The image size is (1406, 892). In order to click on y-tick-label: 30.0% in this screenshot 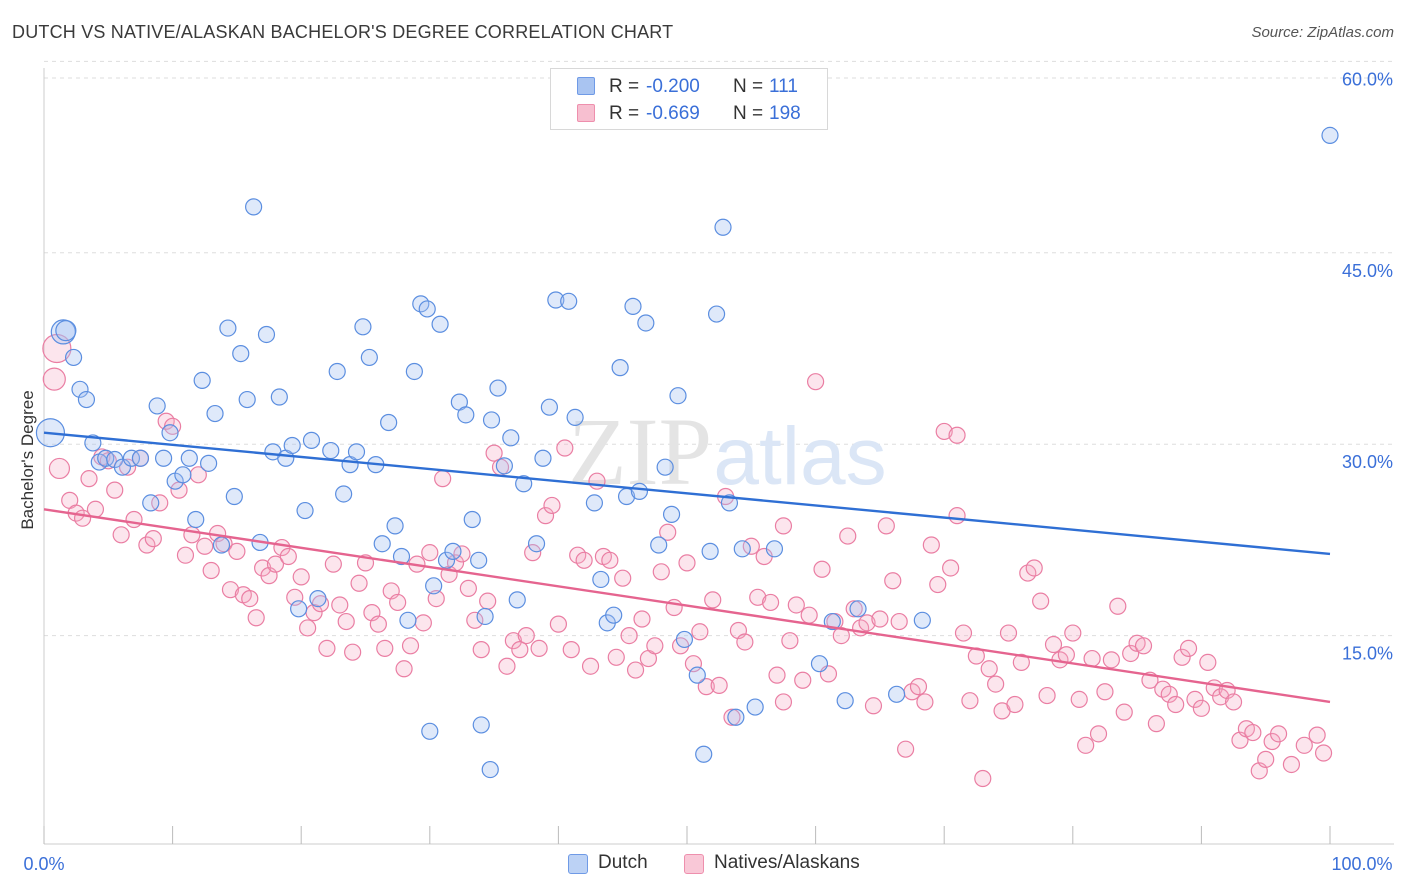, I will do `click(1367, 462)`.